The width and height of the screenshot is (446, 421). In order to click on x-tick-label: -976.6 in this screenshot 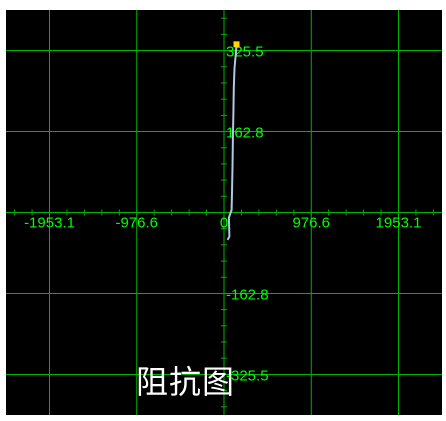, I will do `click(136, 223)`.